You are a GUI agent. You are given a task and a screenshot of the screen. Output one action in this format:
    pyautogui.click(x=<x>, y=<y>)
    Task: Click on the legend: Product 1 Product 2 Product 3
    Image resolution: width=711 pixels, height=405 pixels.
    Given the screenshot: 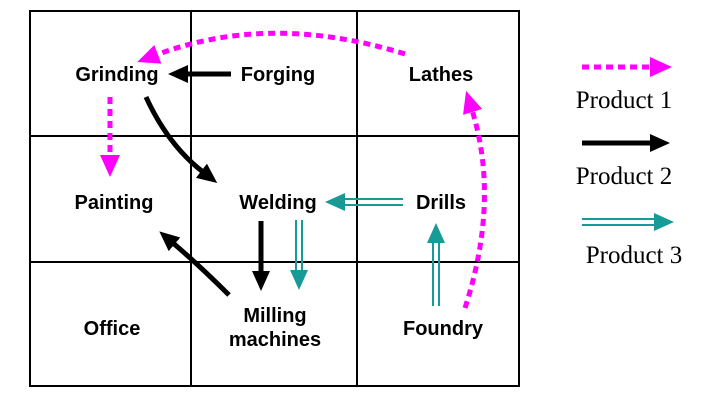 What is the action you would take?
    pyautogui.click(x=629, y=163)
    